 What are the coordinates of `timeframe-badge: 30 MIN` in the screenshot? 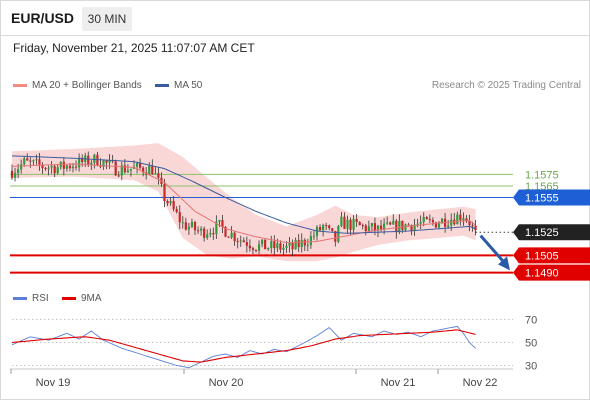 It's located at (107, 19).